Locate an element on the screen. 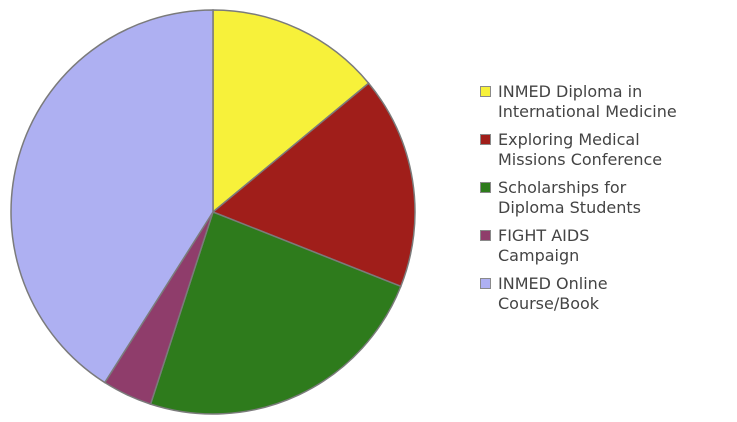 The height and width of the screenshot is (422, 737). legend-label-line: Scholarships for is located at coordinates (562, 187).